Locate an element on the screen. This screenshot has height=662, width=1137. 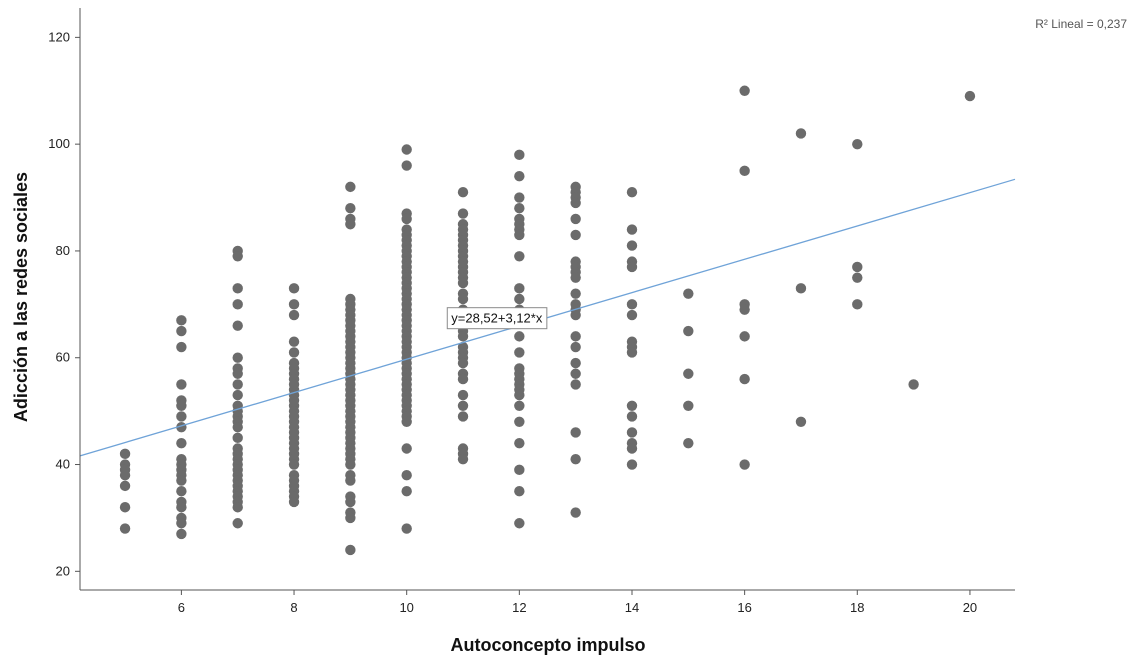
y-tick-label: 60 is located at coordinates (63, 357).